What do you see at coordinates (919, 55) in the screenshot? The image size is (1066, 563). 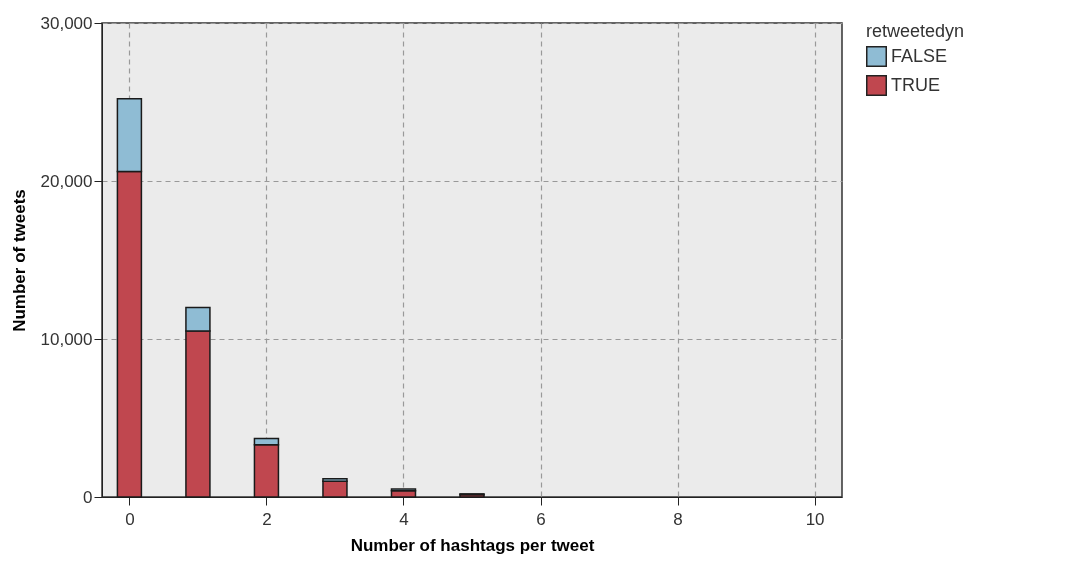 I see `legend-label: FALSE` at bounding box center [919, 55].